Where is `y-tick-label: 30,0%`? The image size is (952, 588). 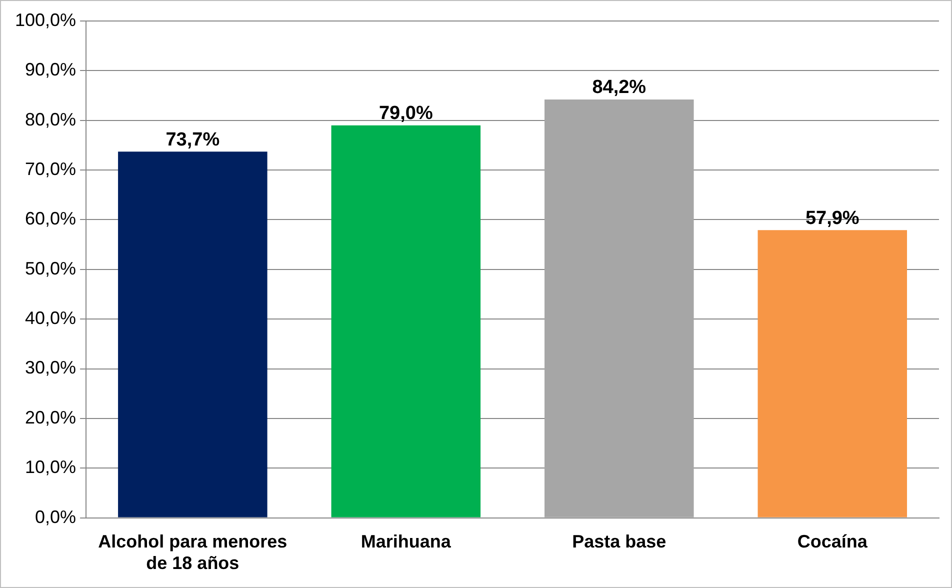
y-tick-label: 30,0% is located at coordinates (50, 368).